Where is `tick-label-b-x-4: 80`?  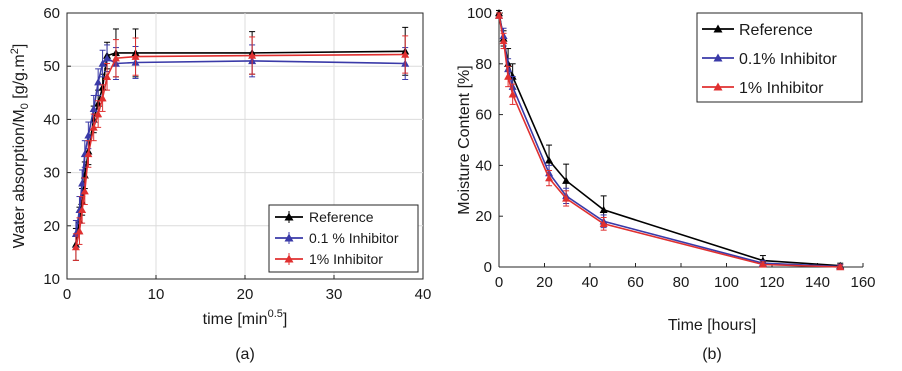
tick-label-b-x-4: 80 is located at coordinates (681, 282).